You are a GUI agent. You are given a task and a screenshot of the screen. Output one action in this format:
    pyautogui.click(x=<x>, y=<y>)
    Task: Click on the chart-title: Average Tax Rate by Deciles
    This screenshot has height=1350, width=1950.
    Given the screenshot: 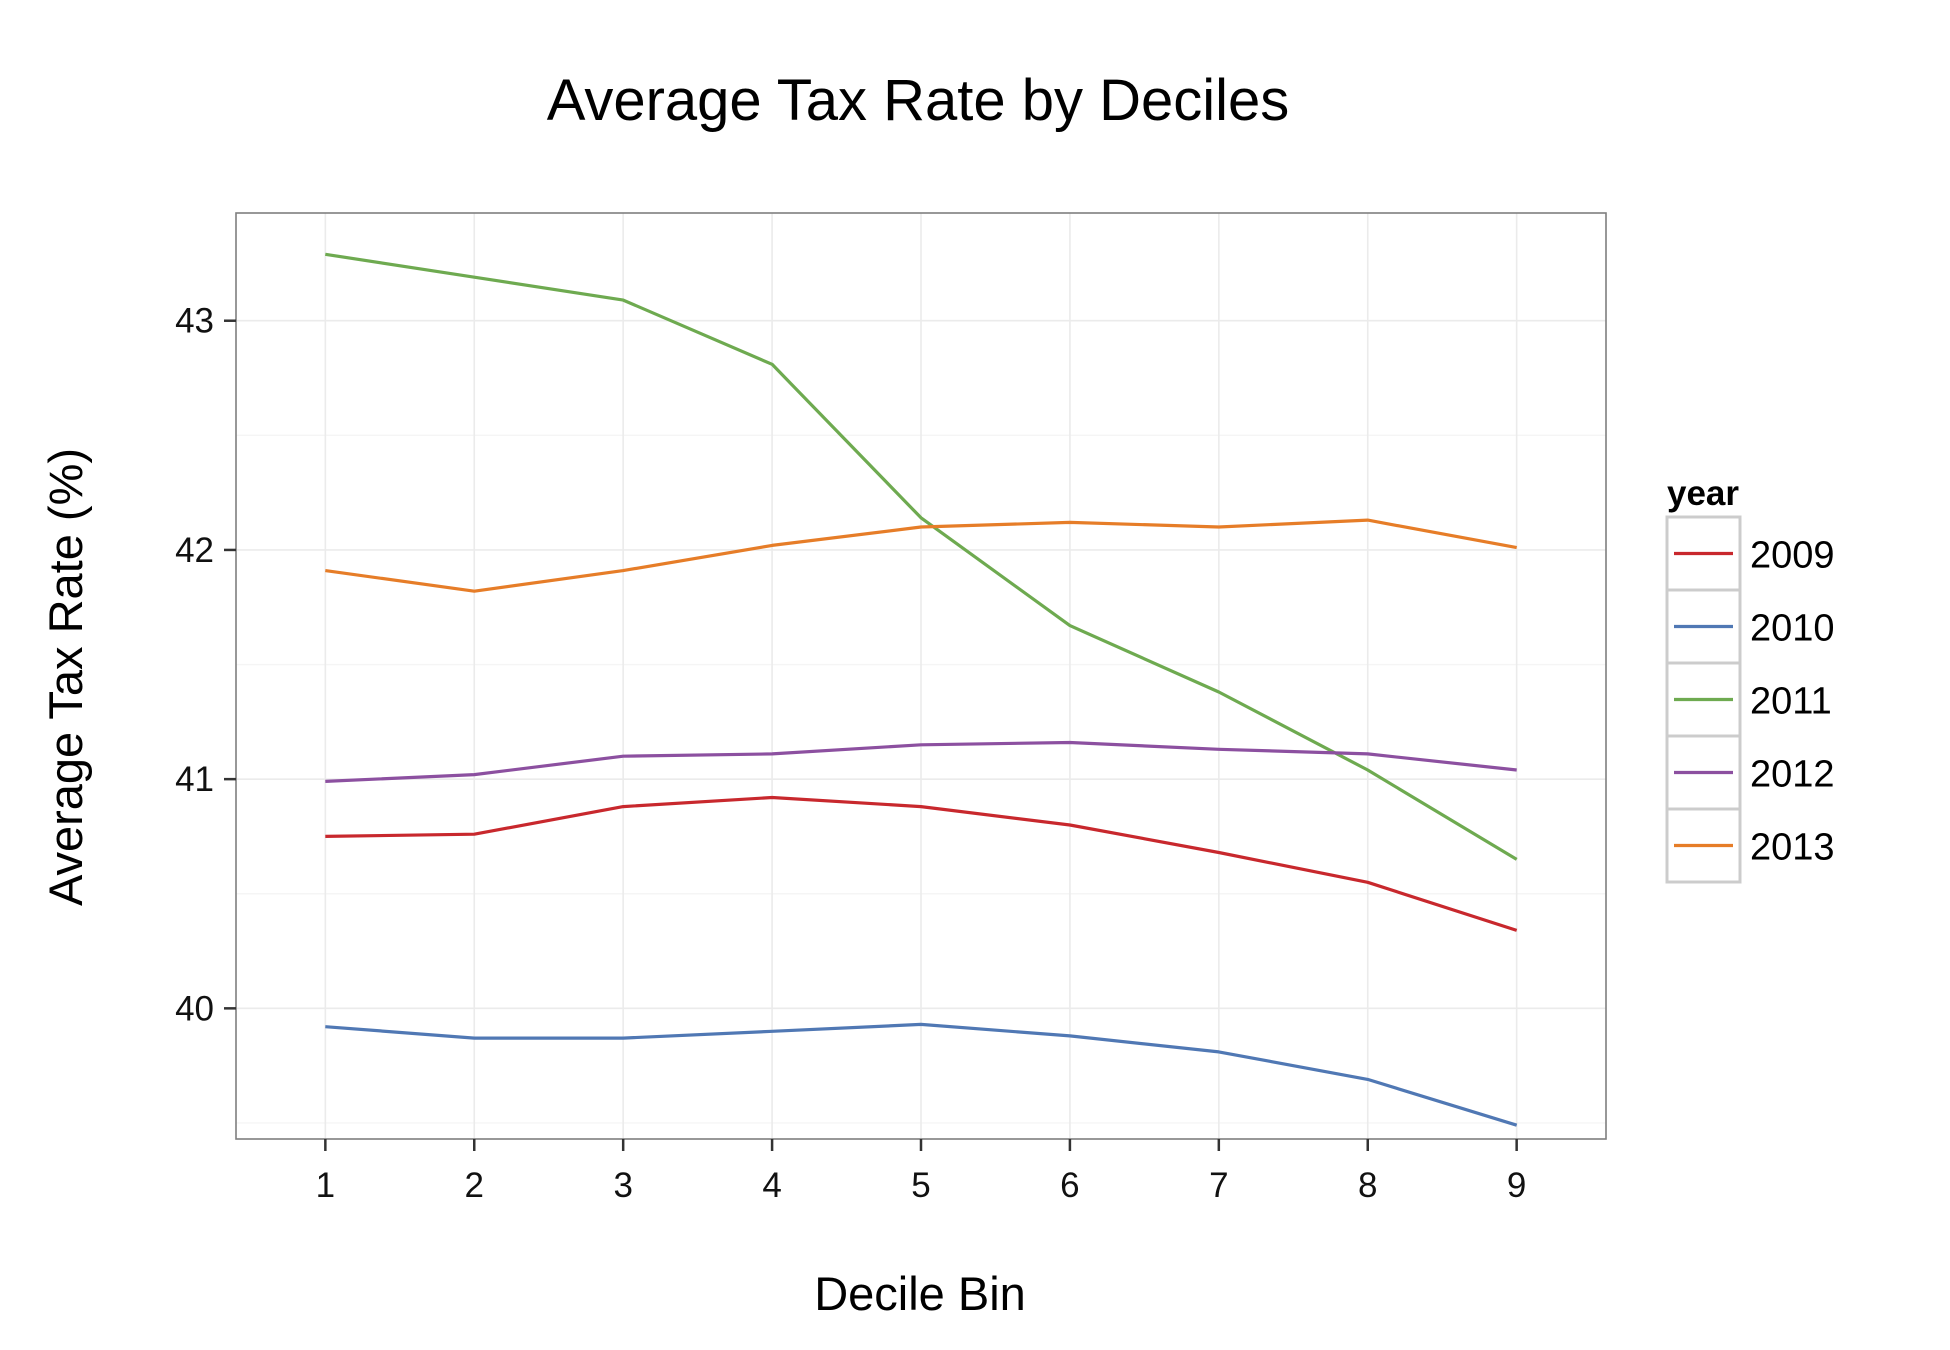 What is the action you would take?
    pyautogui.click(x=918, y=100)
    